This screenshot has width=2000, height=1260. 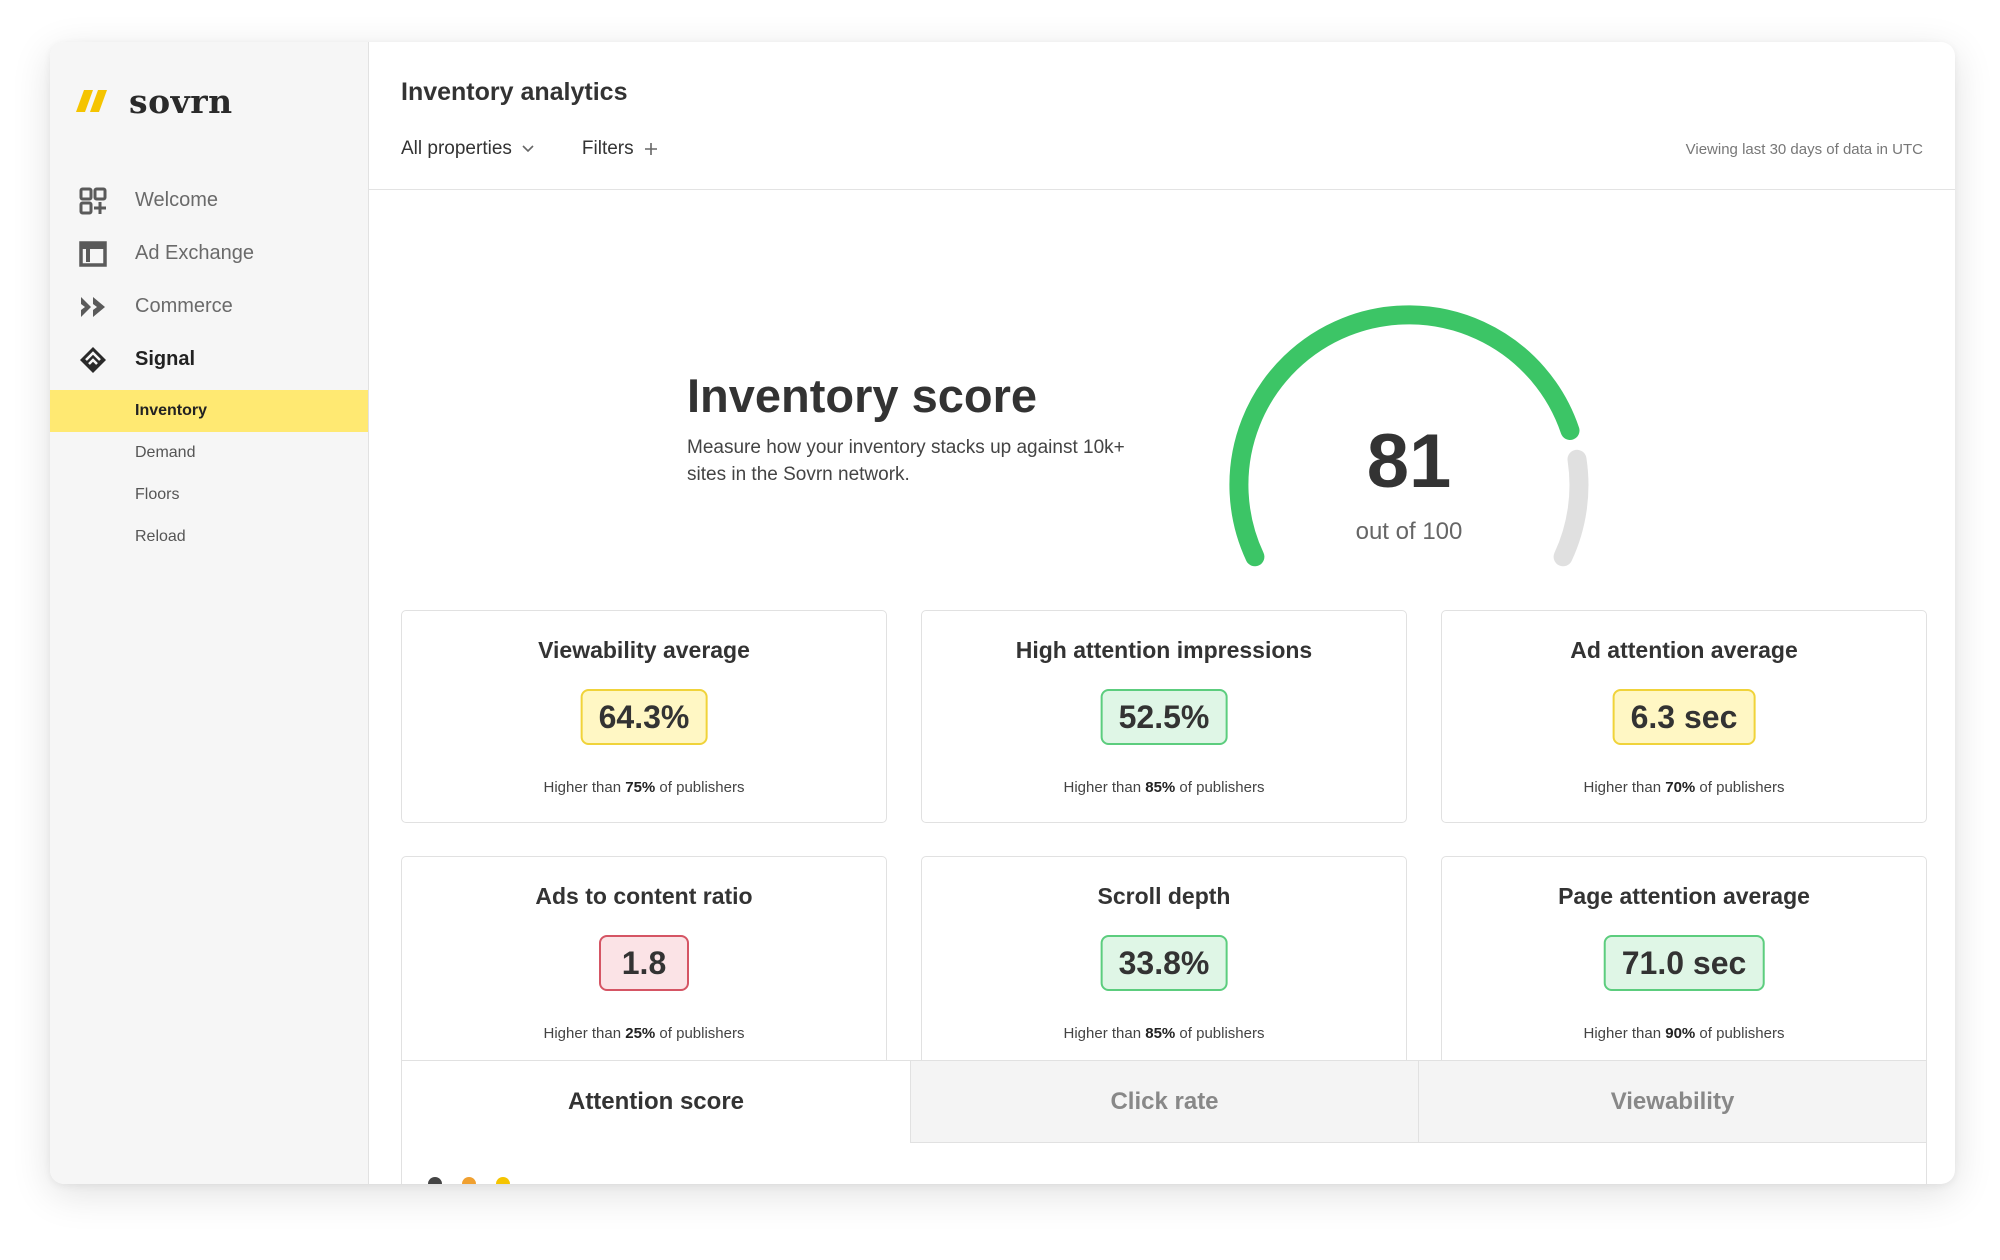 I want to click on sidebar-item-label: Commerce, so click(x=184, y=306).